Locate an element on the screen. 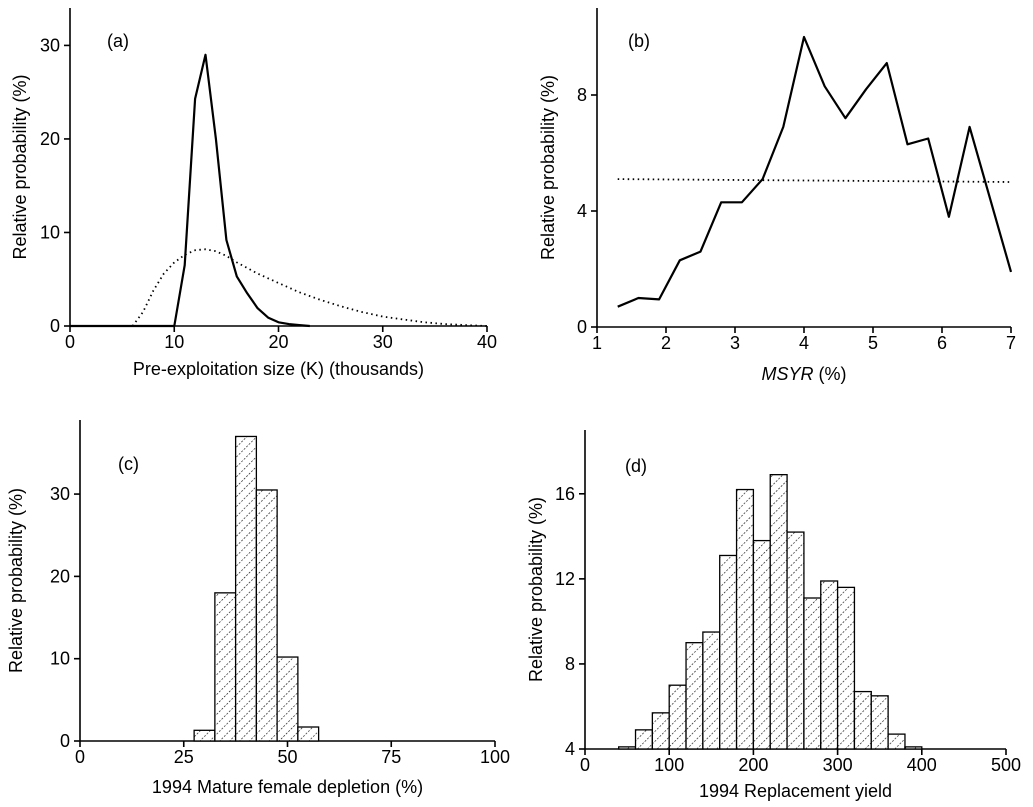 This screenshot has width=1033, height=807. panel-label: (c) is located at coordinates (128, 464).